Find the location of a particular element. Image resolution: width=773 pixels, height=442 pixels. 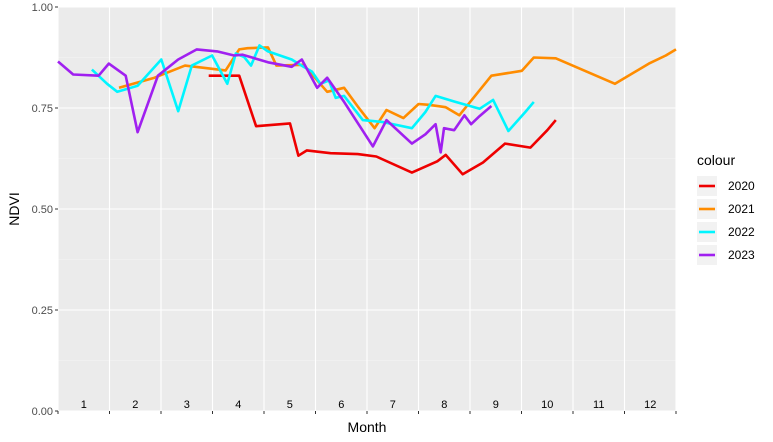

y-axis-title: NDVI is located at coordinates (14, 208).